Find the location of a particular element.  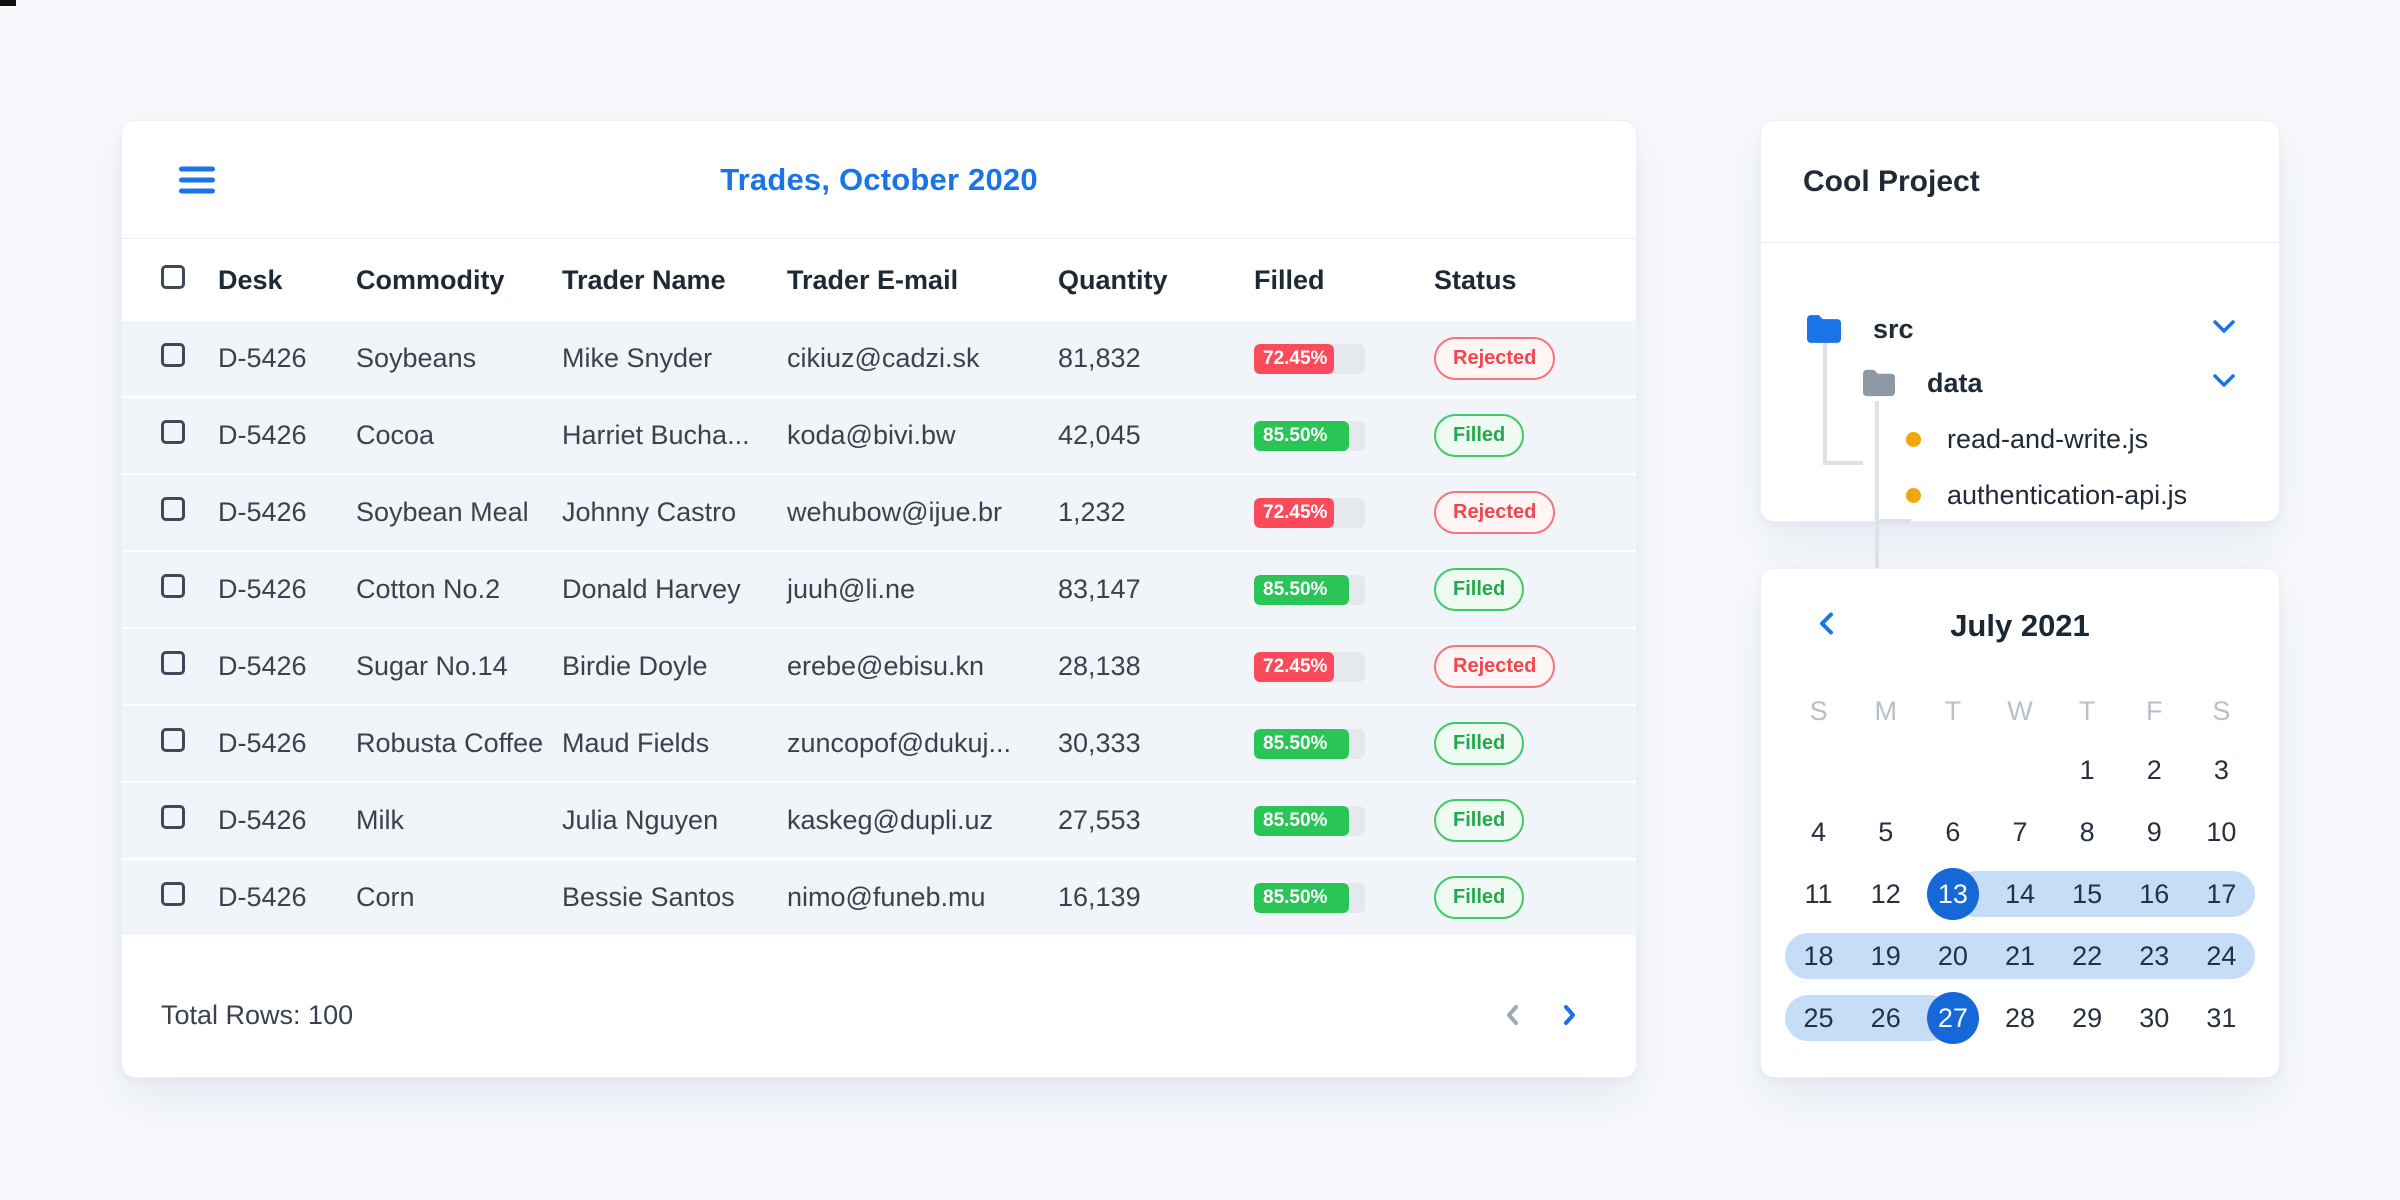

calendar-day: 3 is located at coordinates (2221, 769).